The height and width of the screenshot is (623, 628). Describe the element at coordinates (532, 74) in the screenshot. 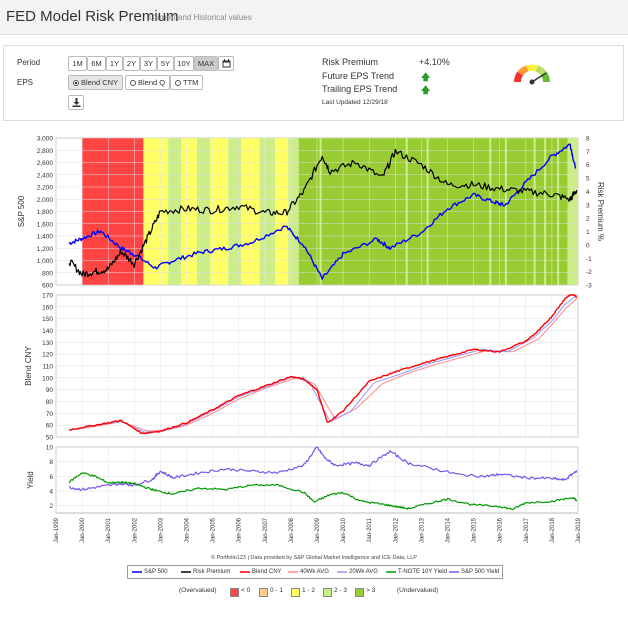

I see `gauge-icon` at that location.